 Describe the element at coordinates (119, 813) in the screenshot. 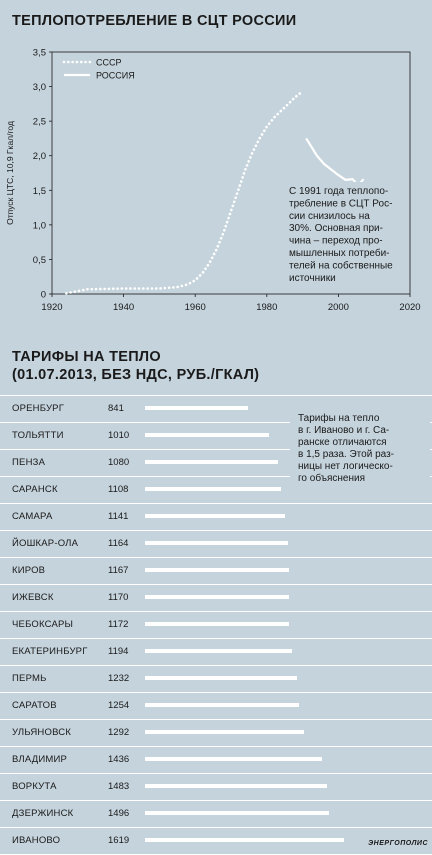

I see `tariff-value: 1496` at that location.